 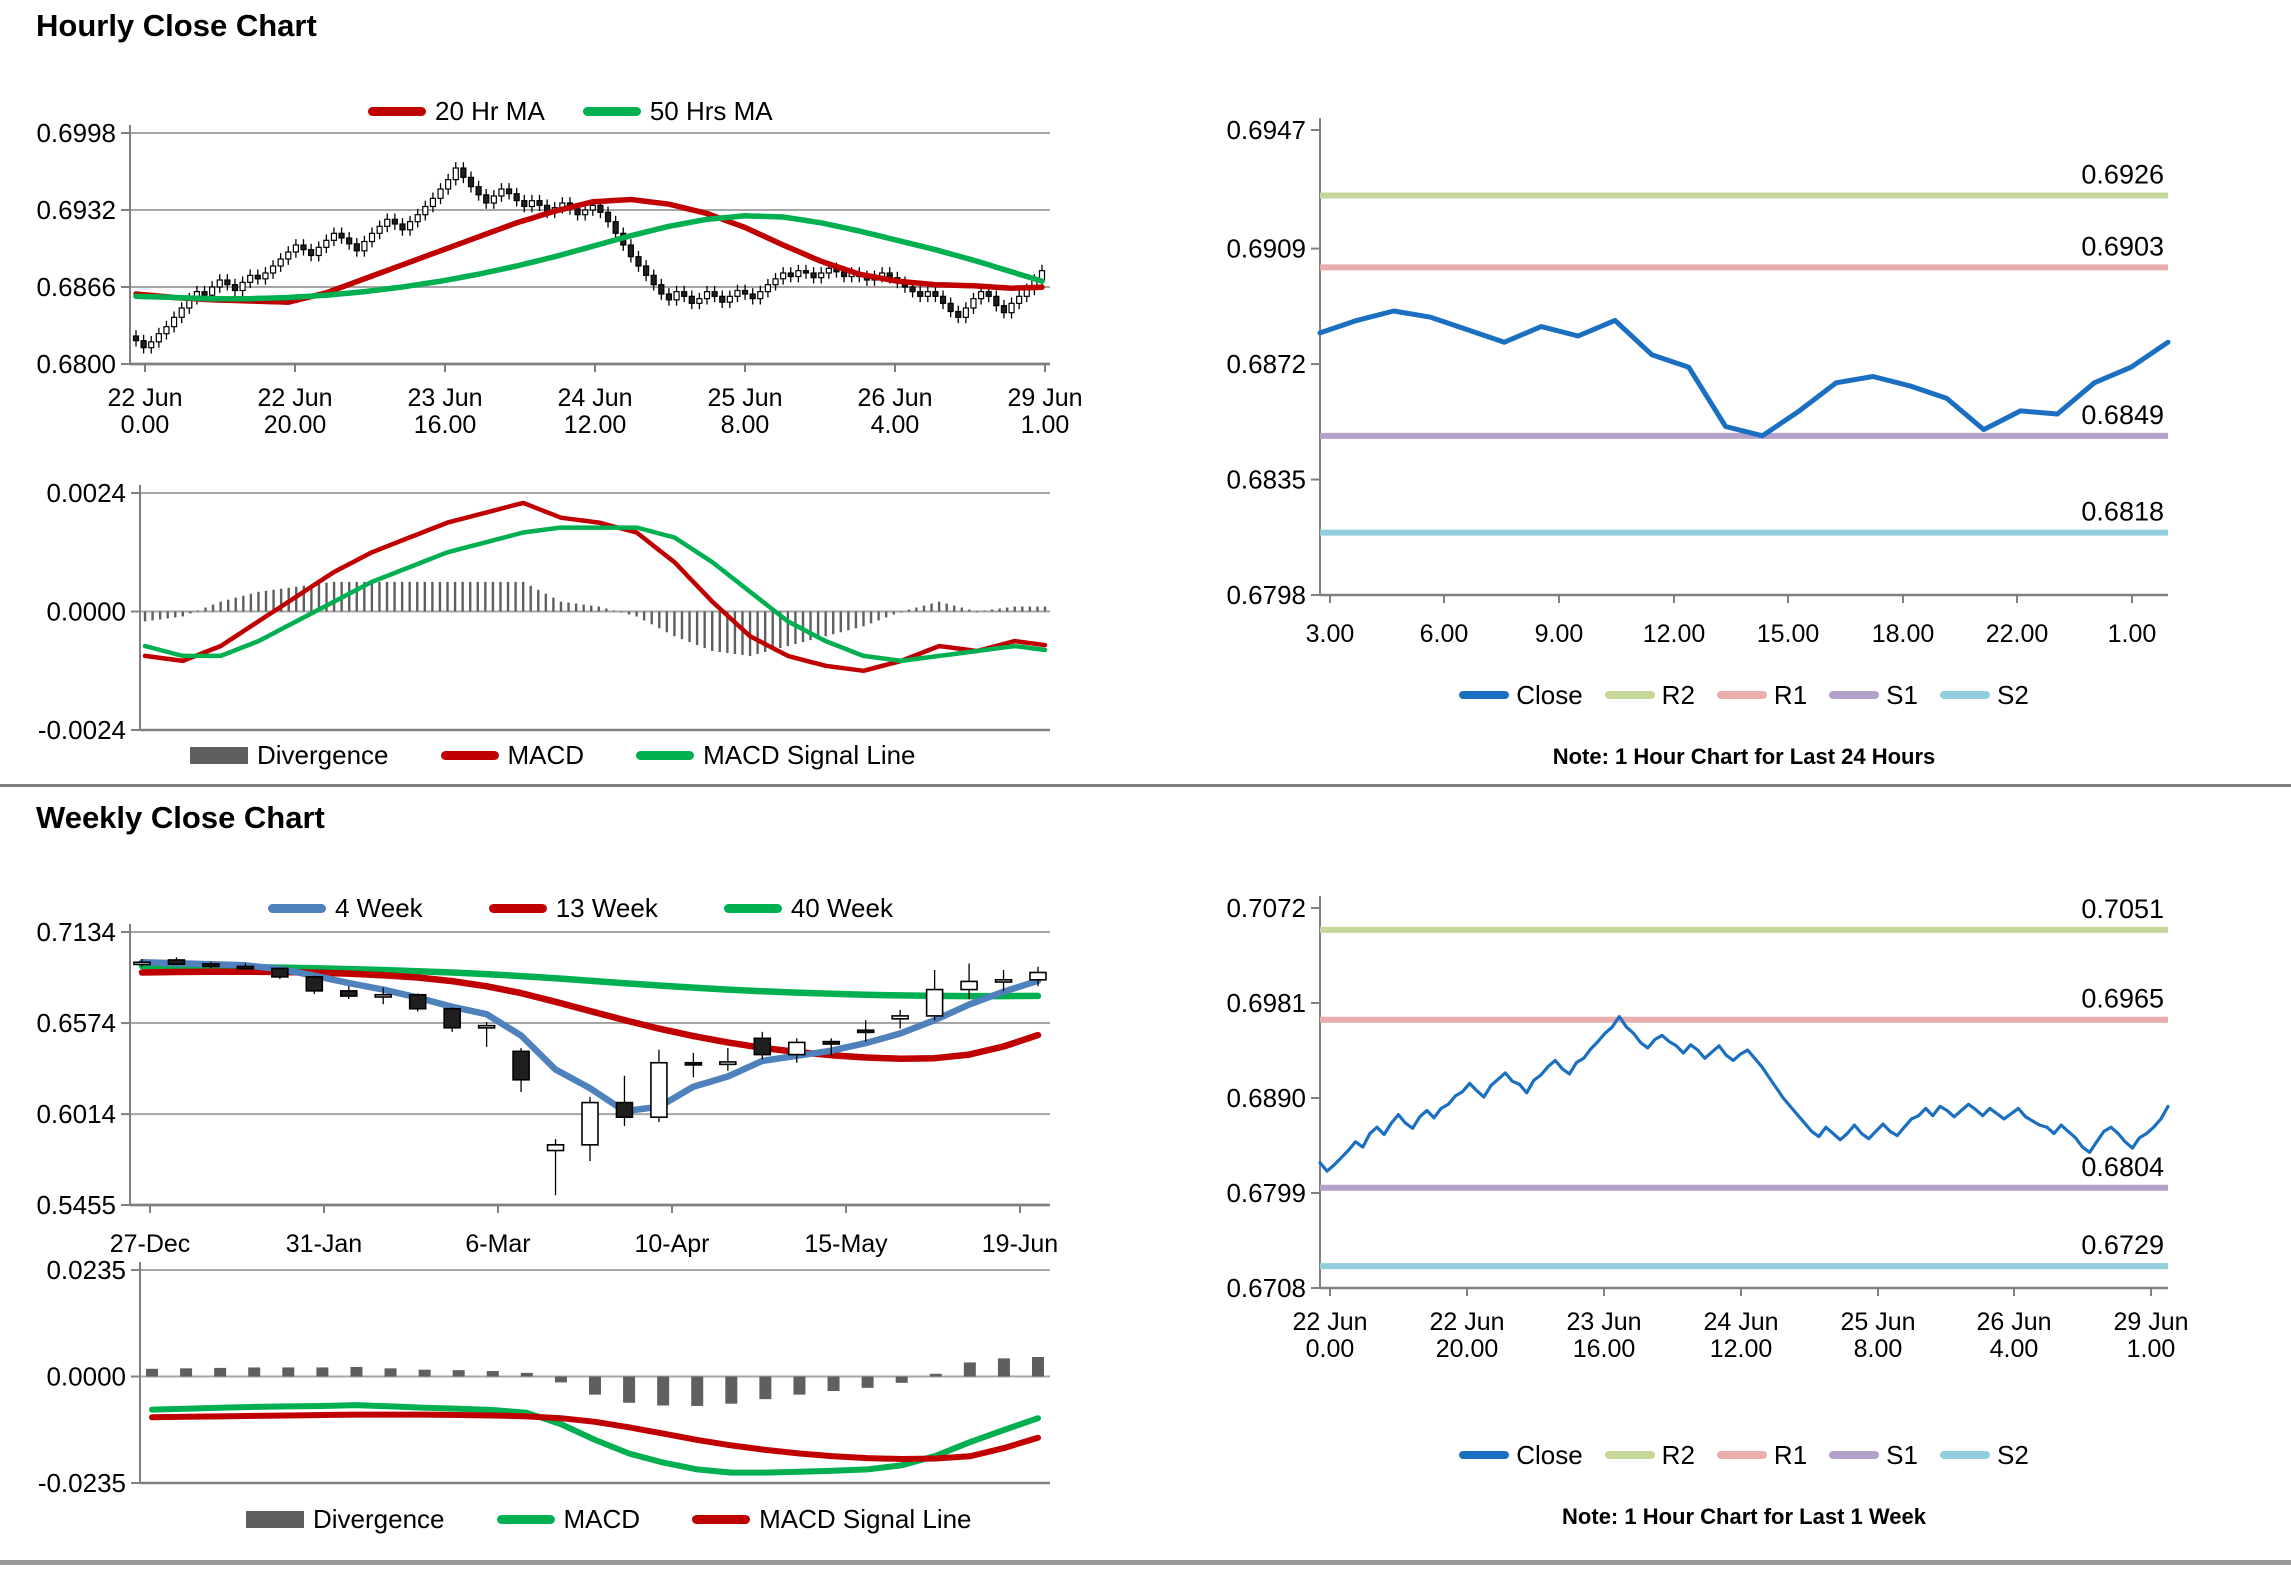 I want to click on y-tick-label: 0.6835, so click(x=1266, y=480).